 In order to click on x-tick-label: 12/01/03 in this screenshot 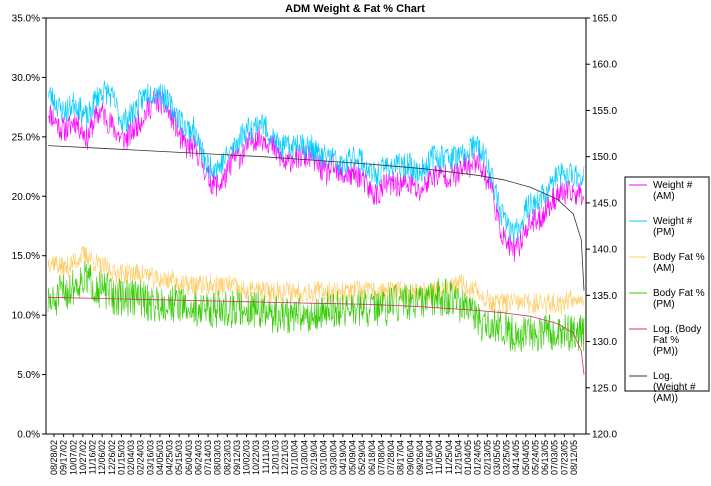, I will do `click(275, 457)`.